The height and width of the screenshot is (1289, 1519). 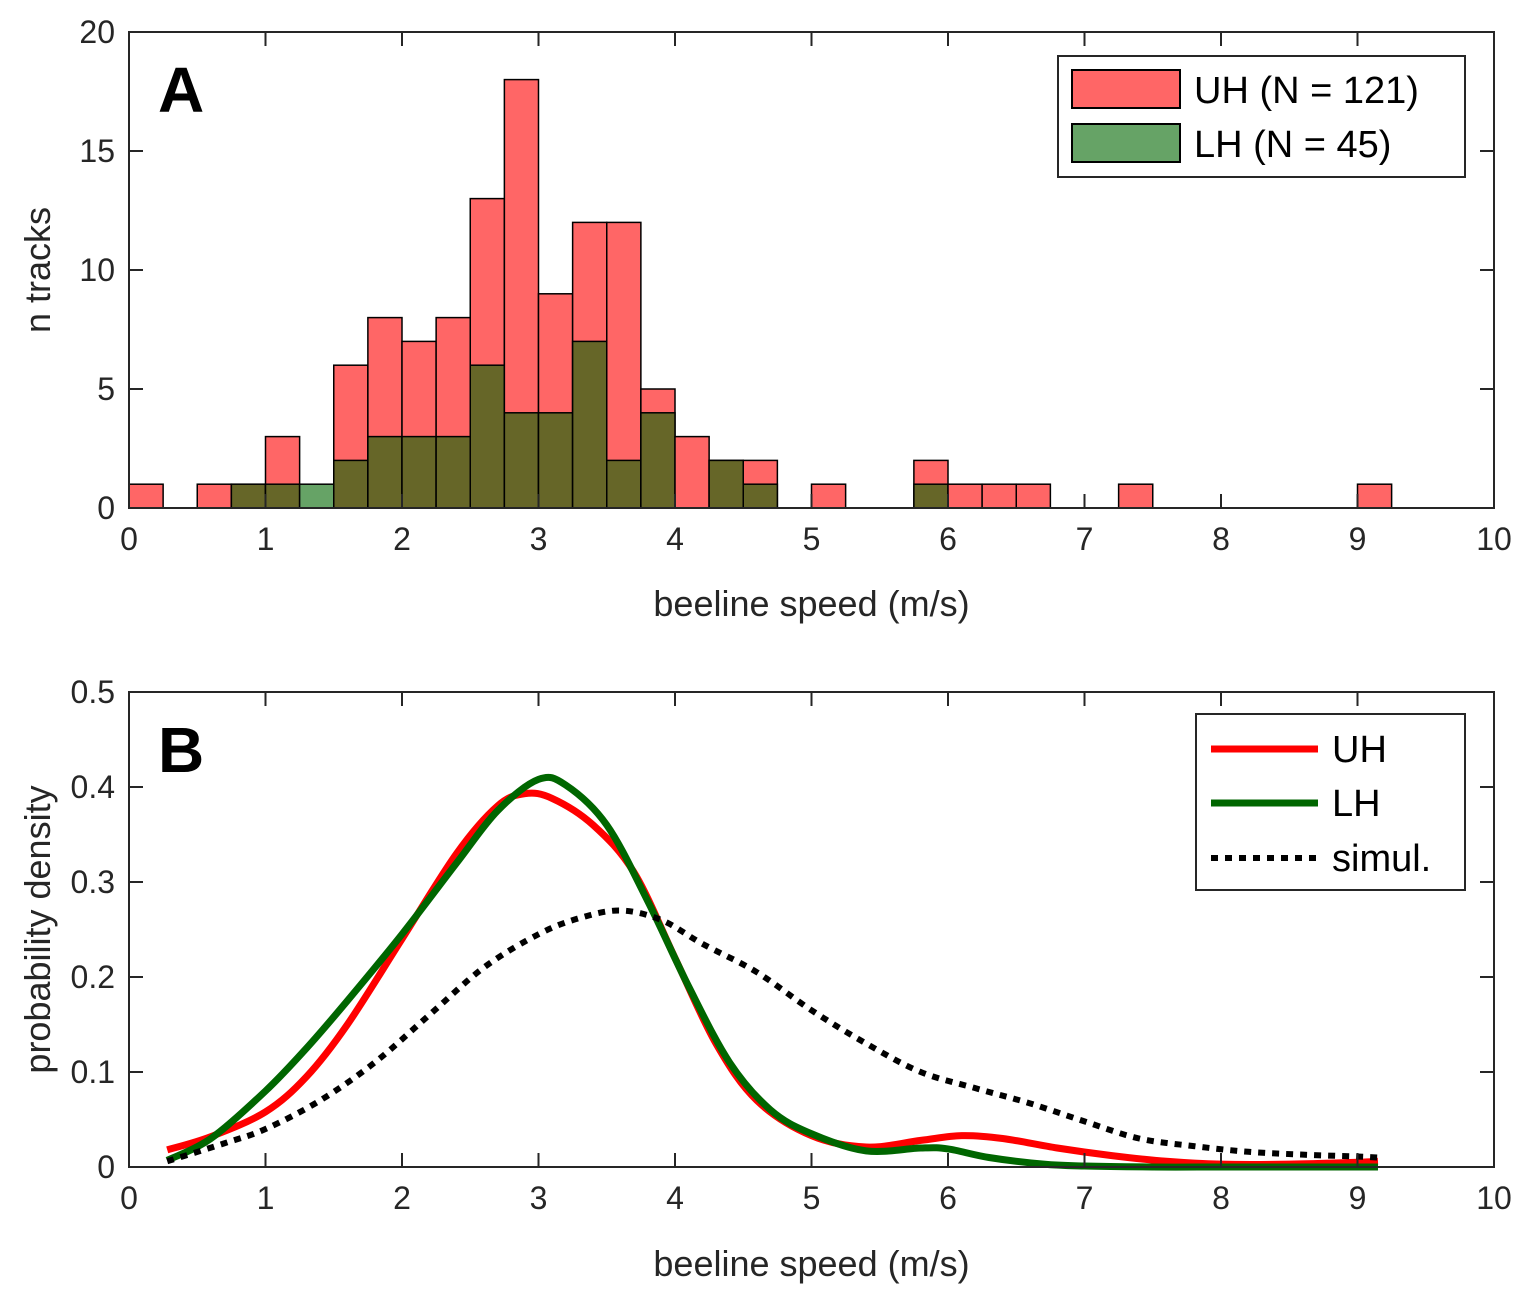 What do you see at coordinates (1330, 802) in the screenshot?
I see `panel-b-legend: UH LH simul.` at bounding box center [1330, 802].